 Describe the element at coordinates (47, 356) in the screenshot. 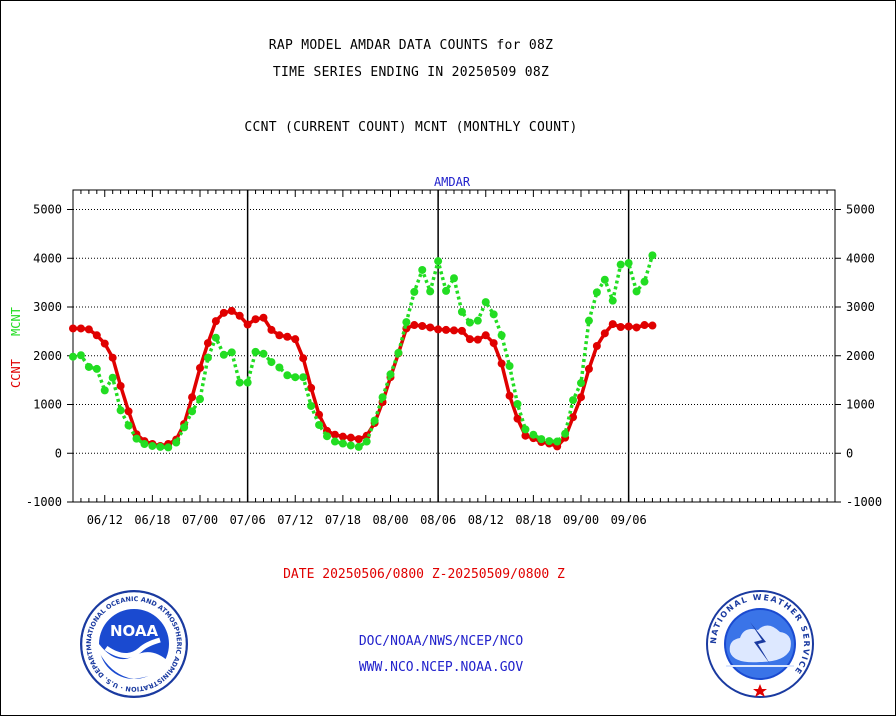

I see `y-tick-label-left: 2000` at that location.